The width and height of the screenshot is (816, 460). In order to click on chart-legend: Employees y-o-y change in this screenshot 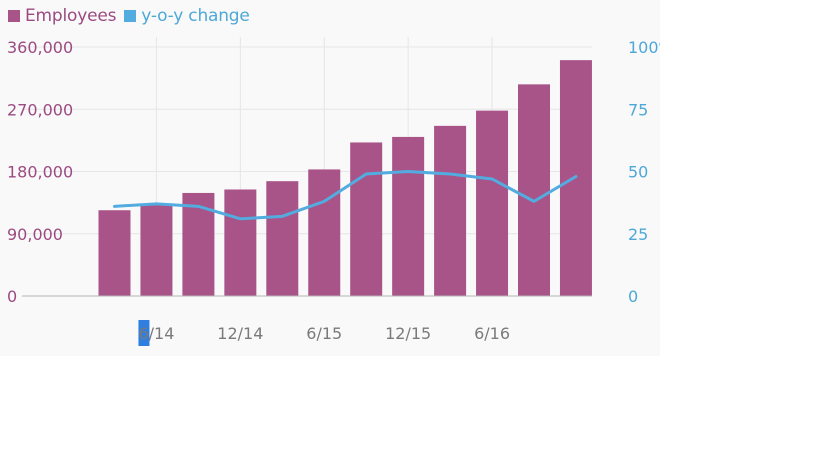, I will do `click(133, 16)`.